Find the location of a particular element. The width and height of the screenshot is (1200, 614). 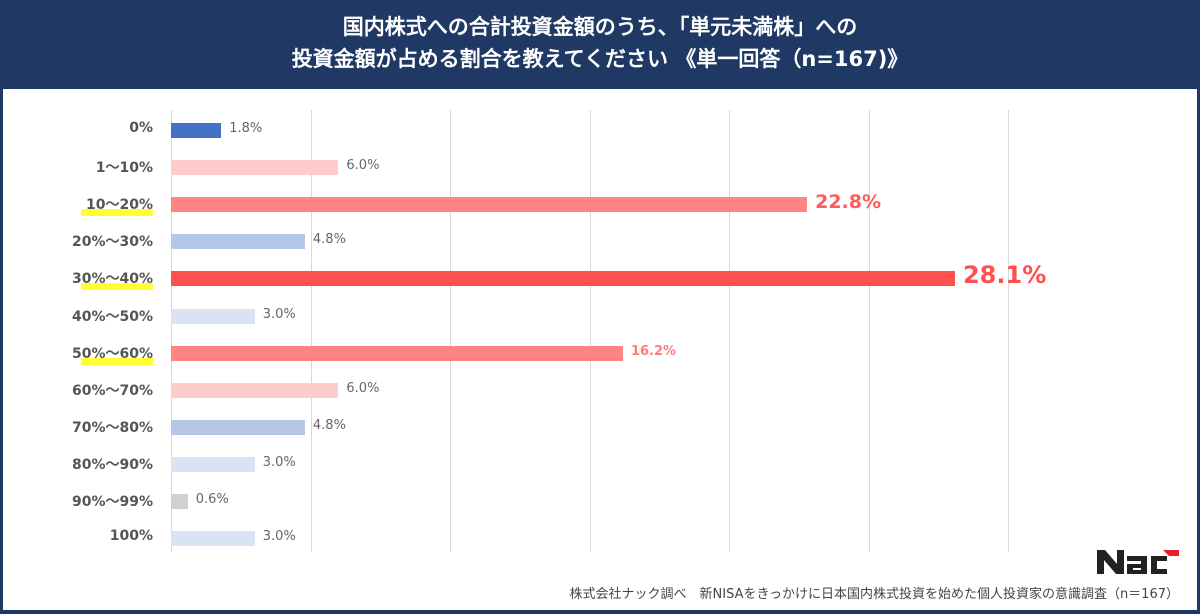

bar-row: 80%〜90% 3.0% is located at coordinates (600, 464).